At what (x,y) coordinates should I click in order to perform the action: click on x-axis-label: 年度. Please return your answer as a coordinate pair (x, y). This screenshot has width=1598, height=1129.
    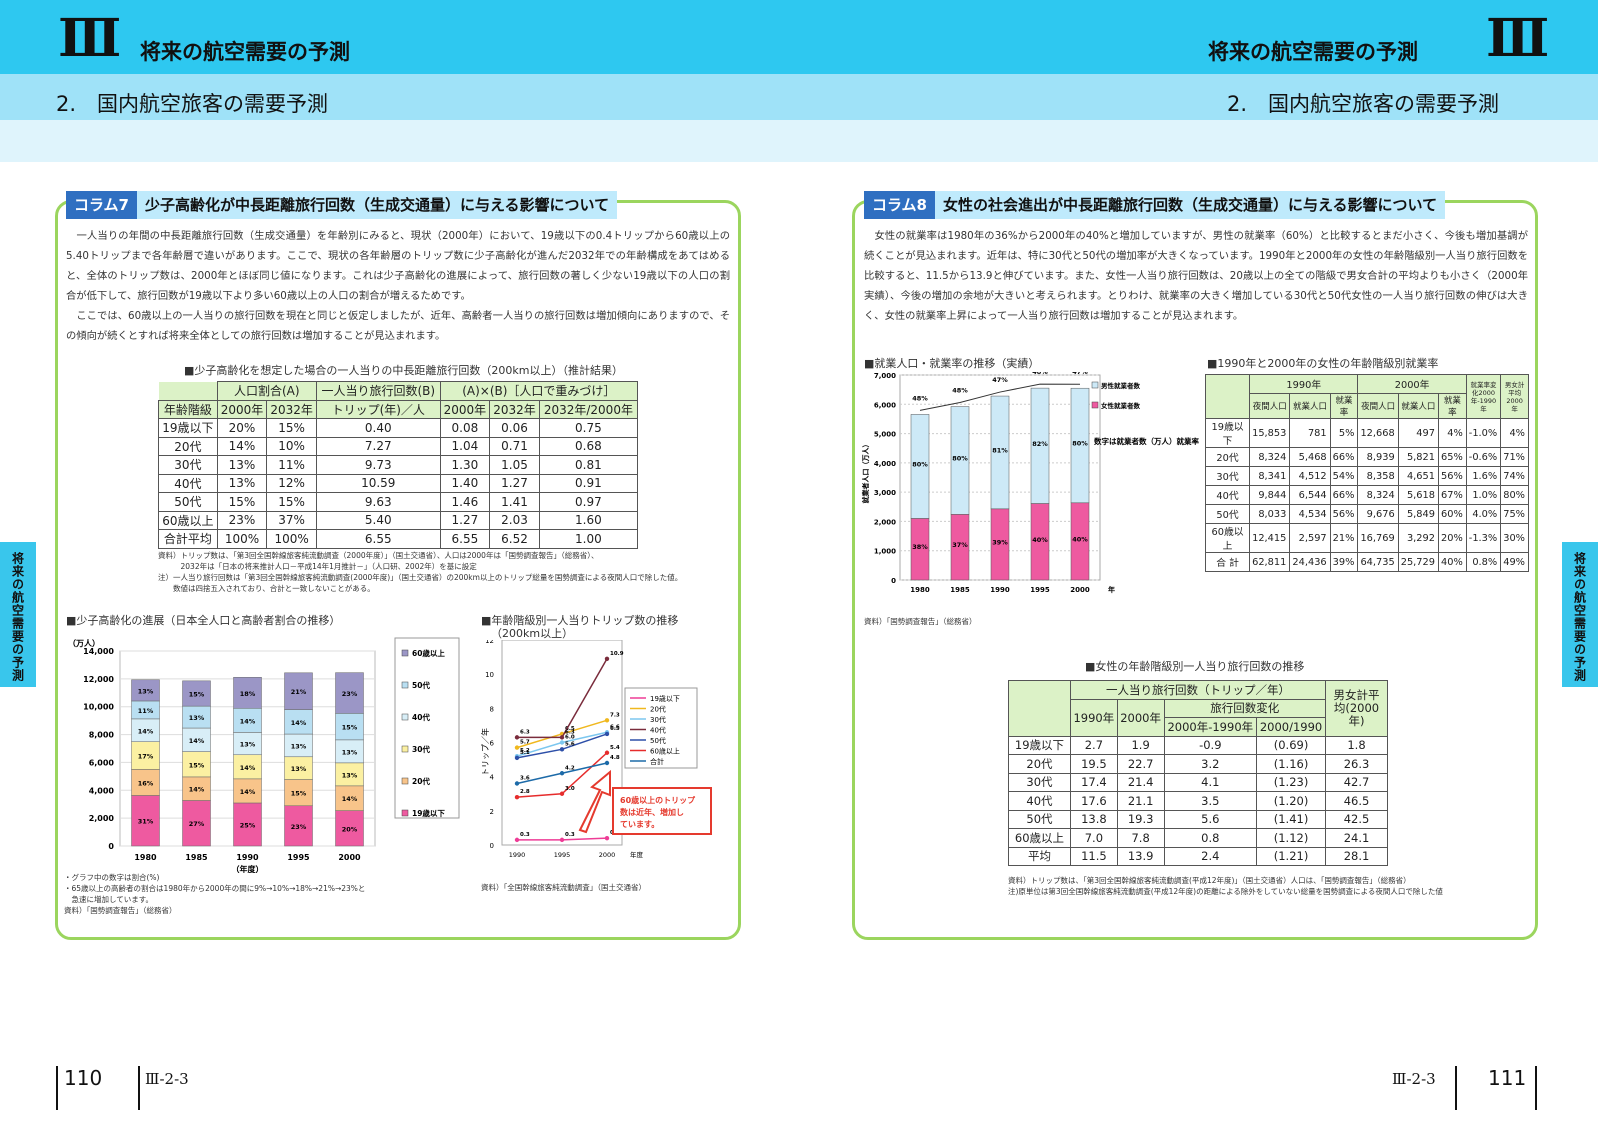
    Looking at the image, I should click on (637, 854).